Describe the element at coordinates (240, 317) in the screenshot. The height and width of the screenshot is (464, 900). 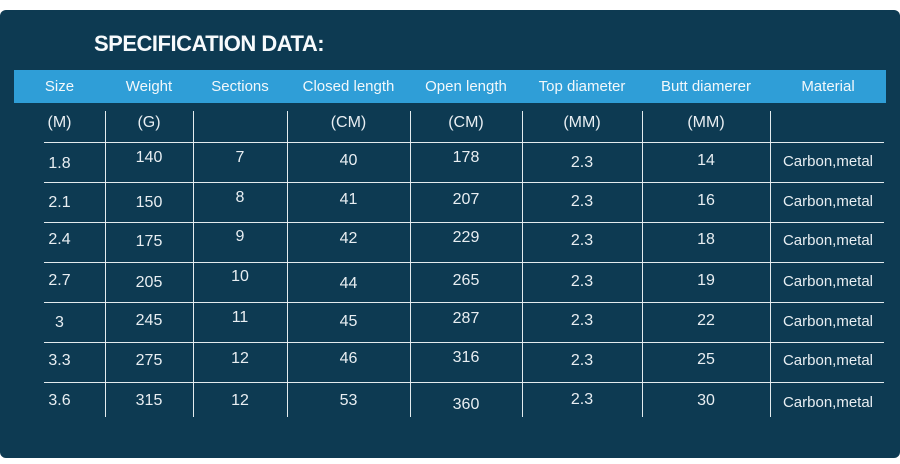
I see `cell-sections: 11` at that location.